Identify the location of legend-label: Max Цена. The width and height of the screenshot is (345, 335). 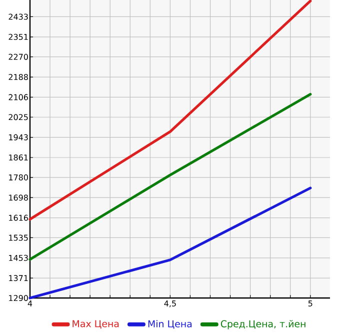
(95, 324).